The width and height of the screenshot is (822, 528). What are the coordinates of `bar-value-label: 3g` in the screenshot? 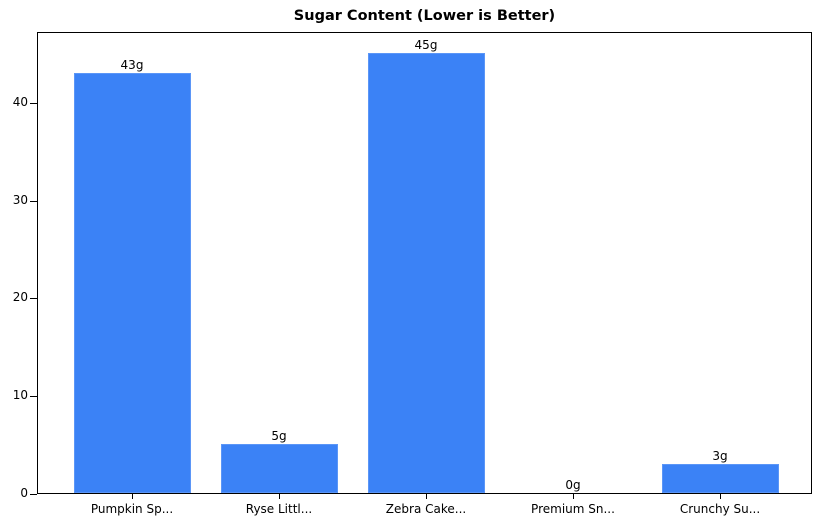 It's located at (720, 455).